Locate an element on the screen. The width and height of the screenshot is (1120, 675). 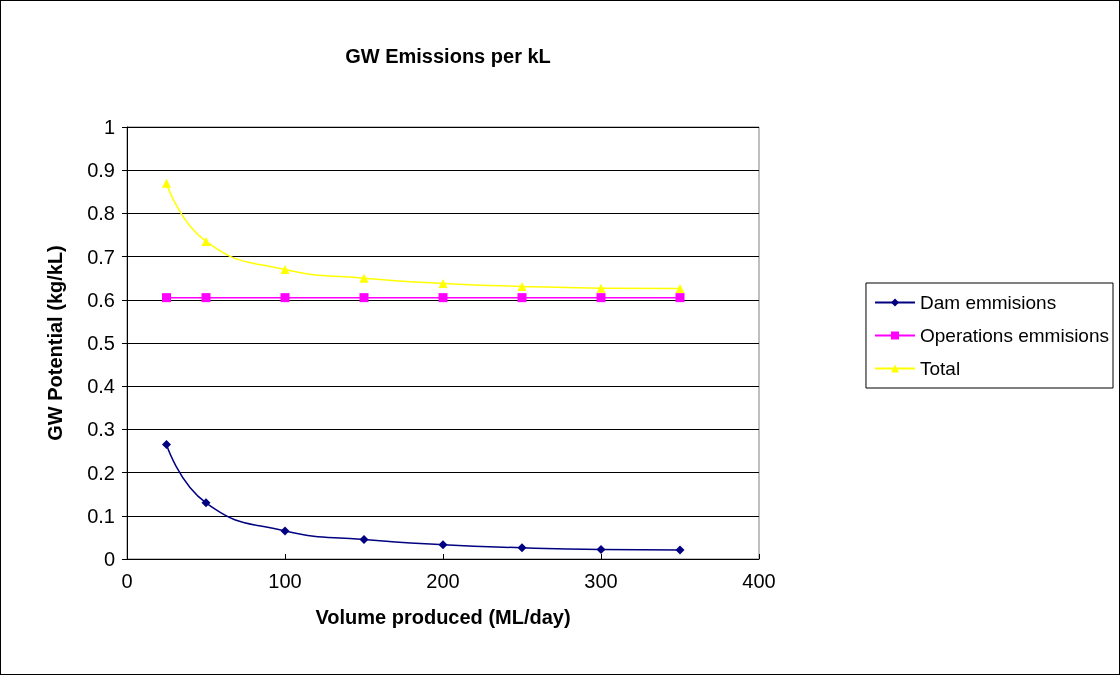
legend-label: Total is located at coordinates (940, 368).